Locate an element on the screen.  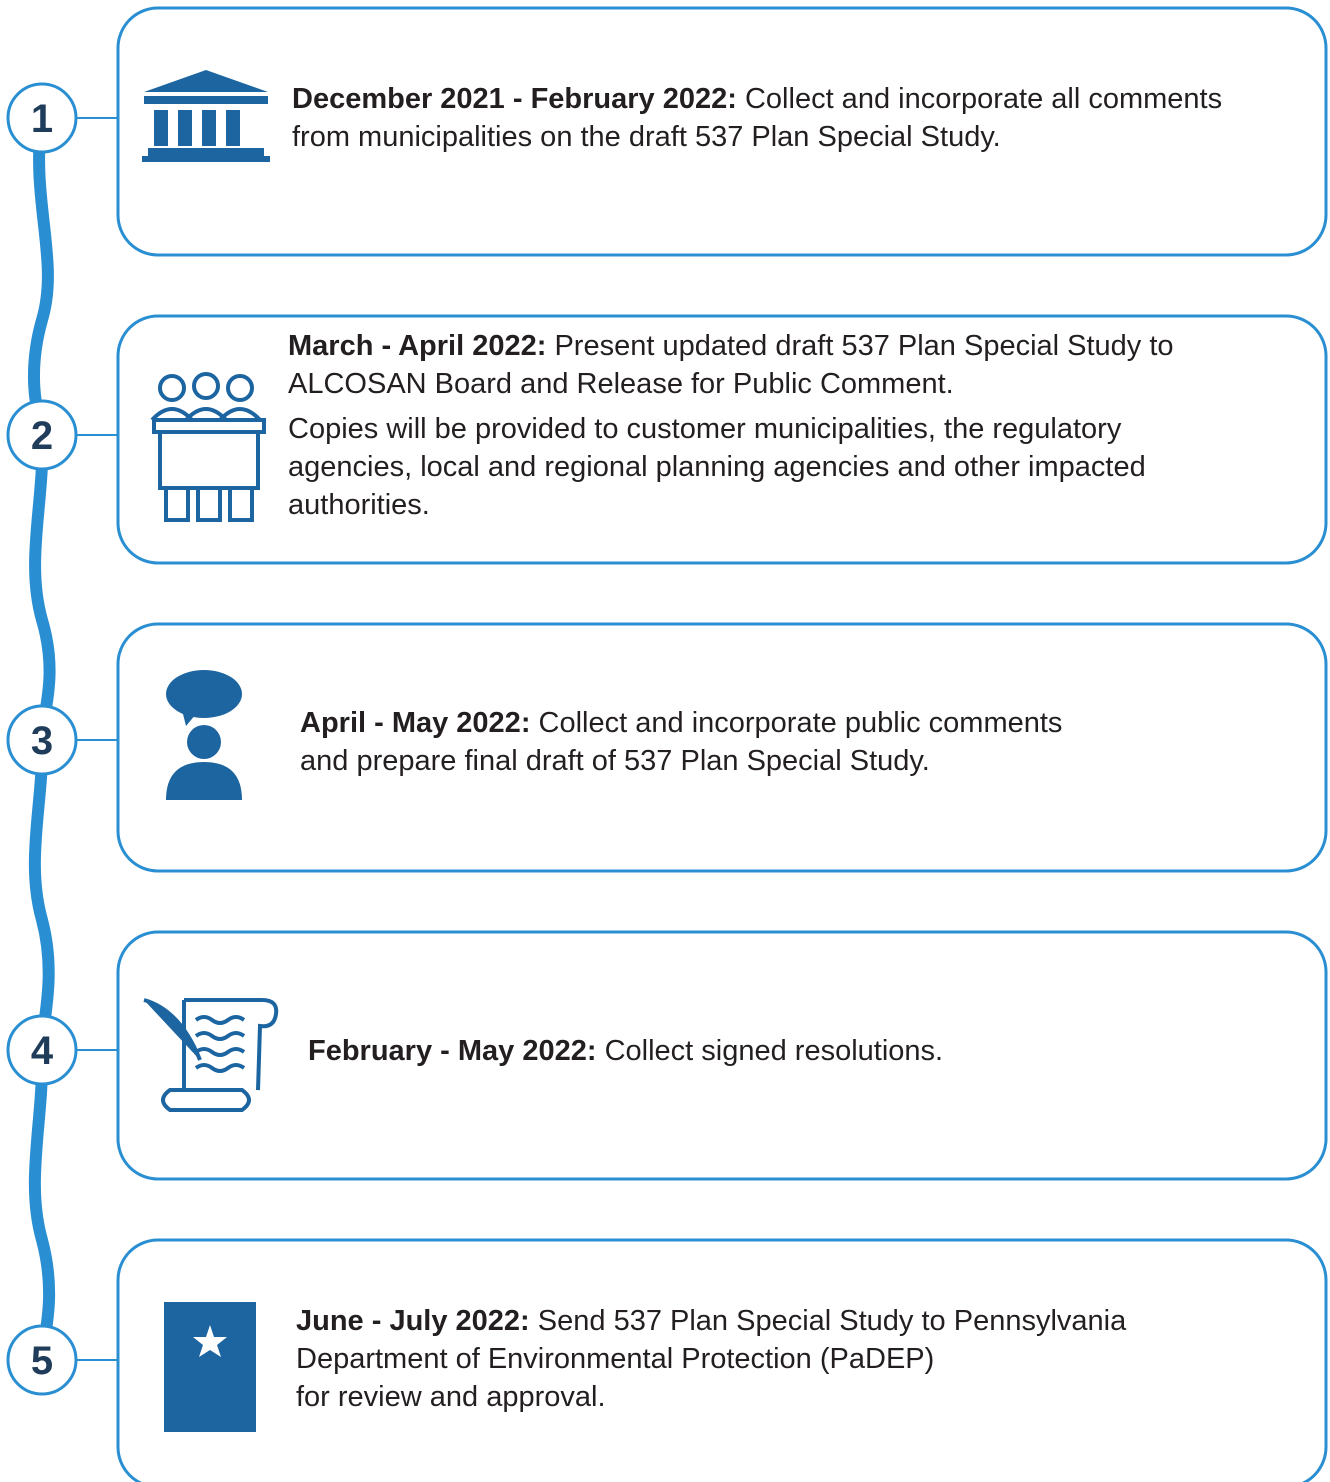
step-number: 4 is located at coordinates (42, 1051).